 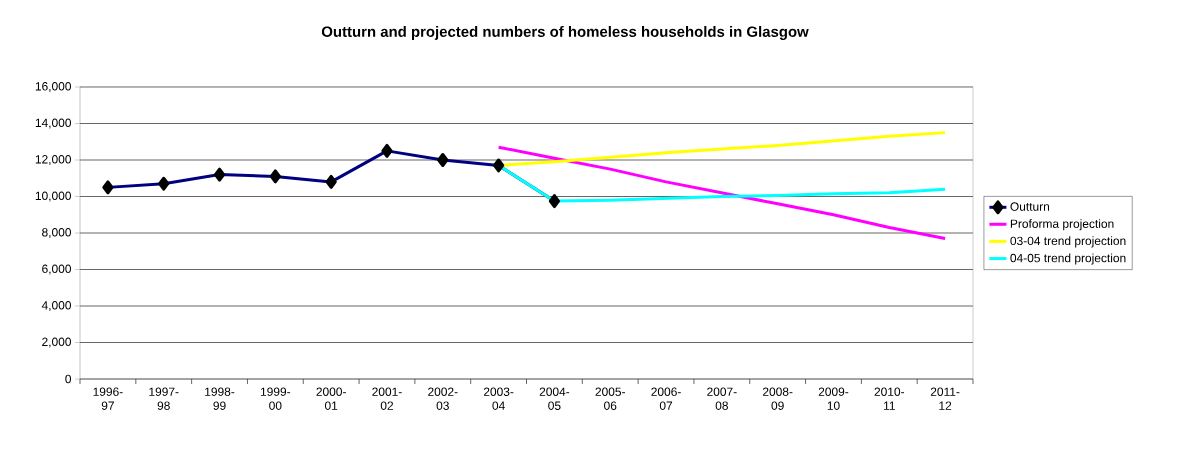 I want to click on x-tick-label: 2000- 01, so click(x=331, y=398).